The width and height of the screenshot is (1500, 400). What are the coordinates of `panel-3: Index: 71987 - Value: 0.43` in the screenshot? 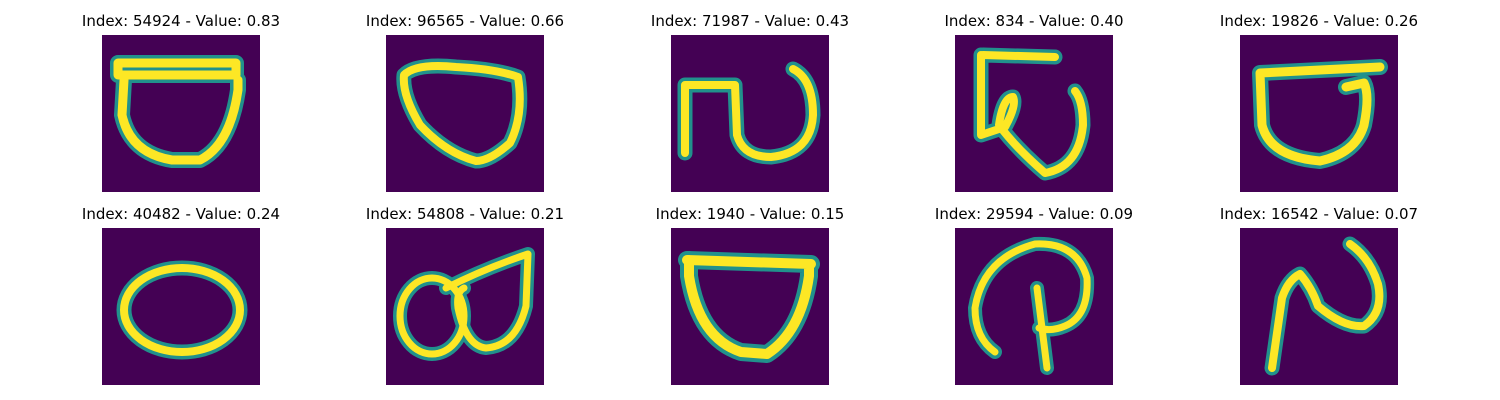 It's located at (750, 99).